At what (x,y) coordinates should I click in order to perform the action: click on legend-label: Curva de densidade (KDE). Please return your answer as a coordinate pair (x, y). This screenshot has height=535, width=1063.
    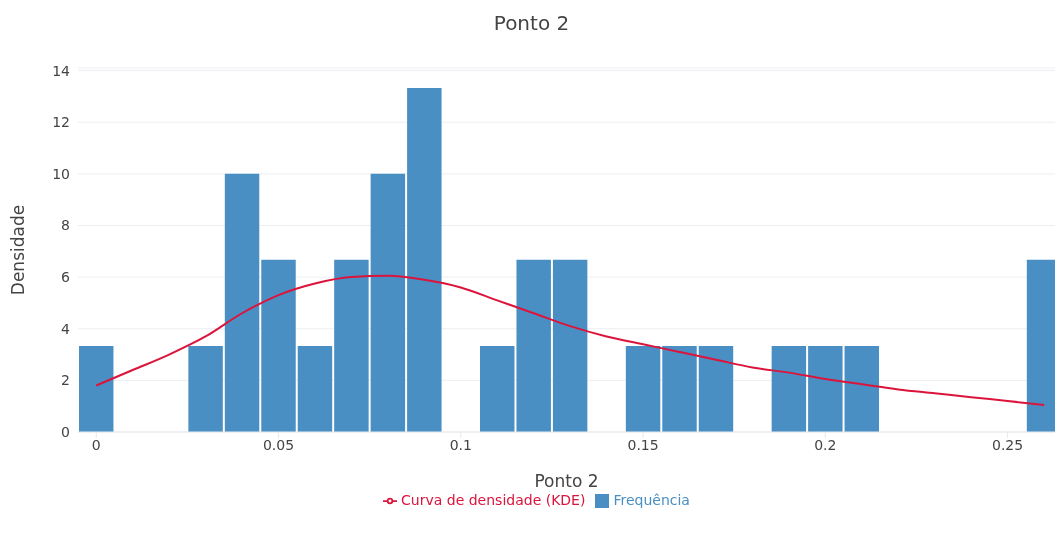
    Looking at the image, I should click on (493, 500).